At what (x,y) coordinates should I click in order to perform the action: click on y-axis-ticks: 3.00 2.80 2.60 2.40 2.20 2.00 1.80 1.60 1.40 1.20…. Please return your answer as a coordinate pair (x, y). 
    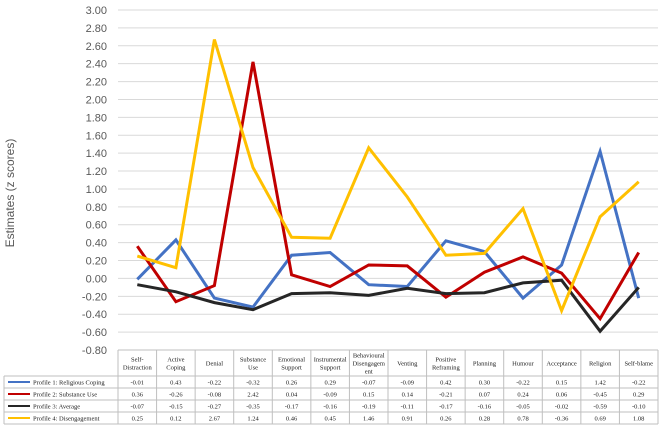
    Looking at the image, I should click on (94, 181).